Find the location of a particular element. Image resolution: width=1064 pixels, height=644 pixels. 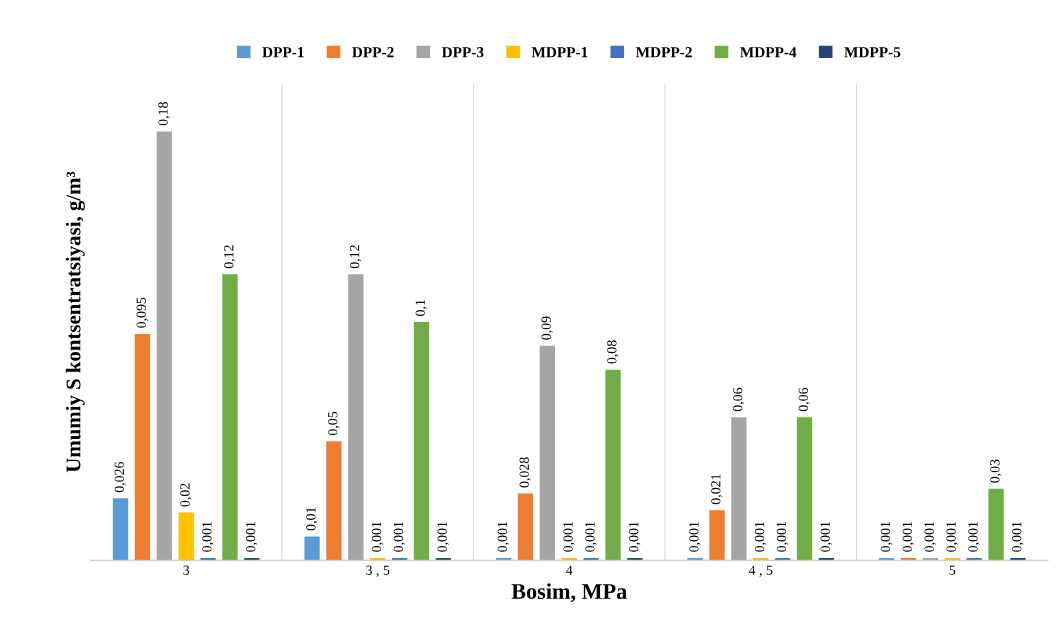

x-tick-label: 5 is located at coordinates (952, 570).